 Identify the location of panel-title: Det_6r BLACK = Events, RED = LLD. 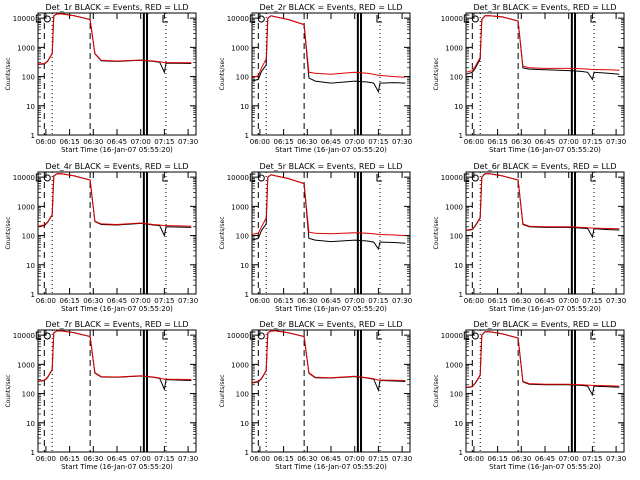
(544, 166).